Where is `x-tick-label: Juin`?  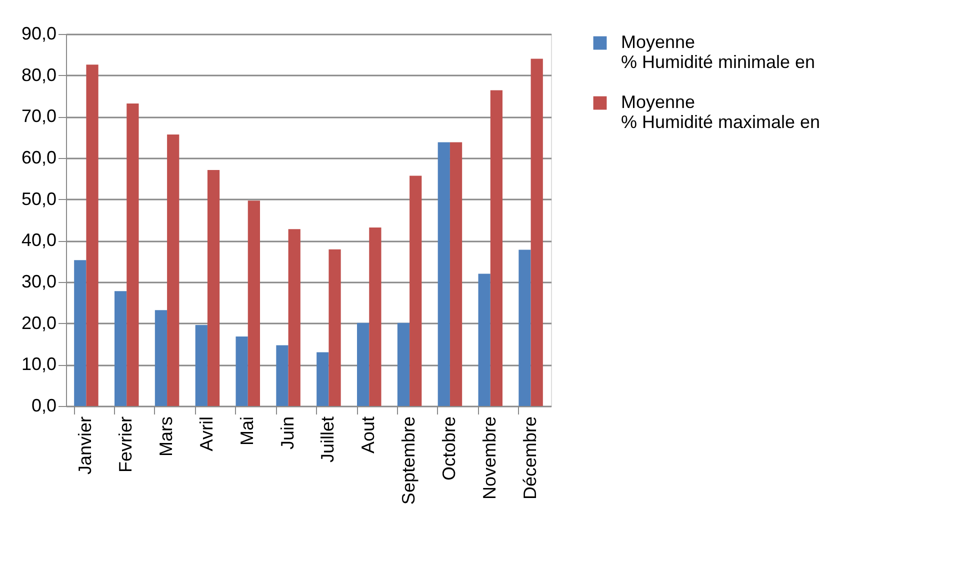
x-tick-label: Juin is located at coordinates (287, 433).